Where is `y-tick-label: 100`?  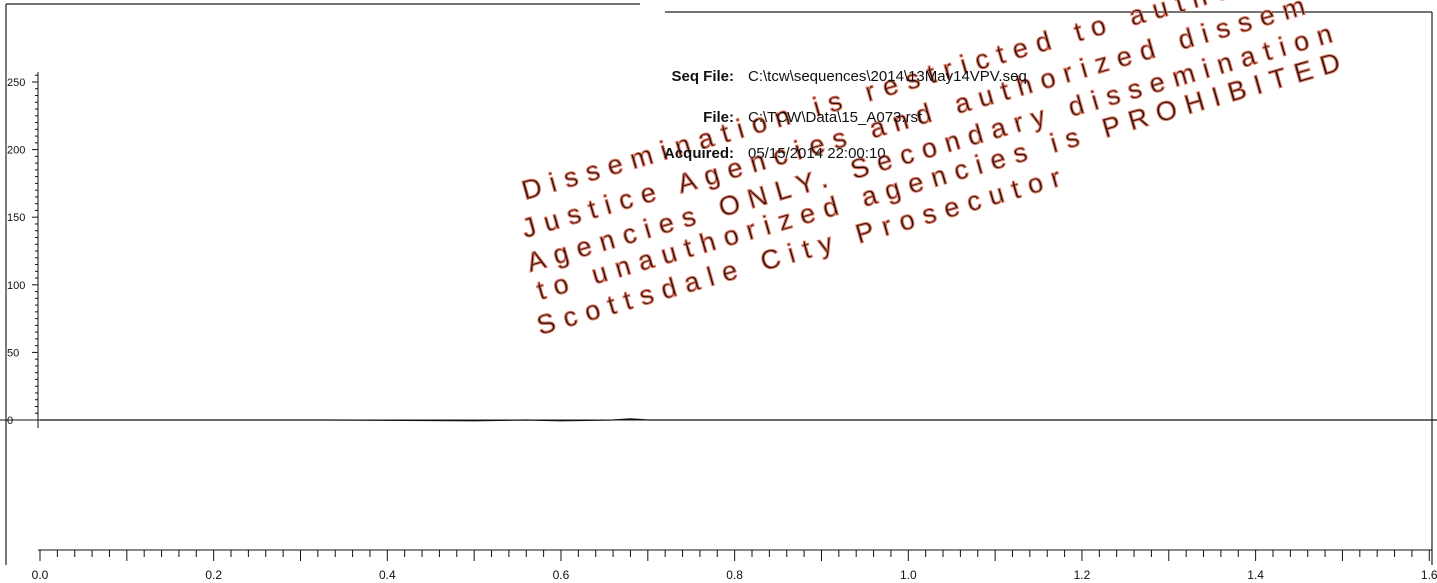 y-tick-label: 100 is located at coordinates (16, 286).